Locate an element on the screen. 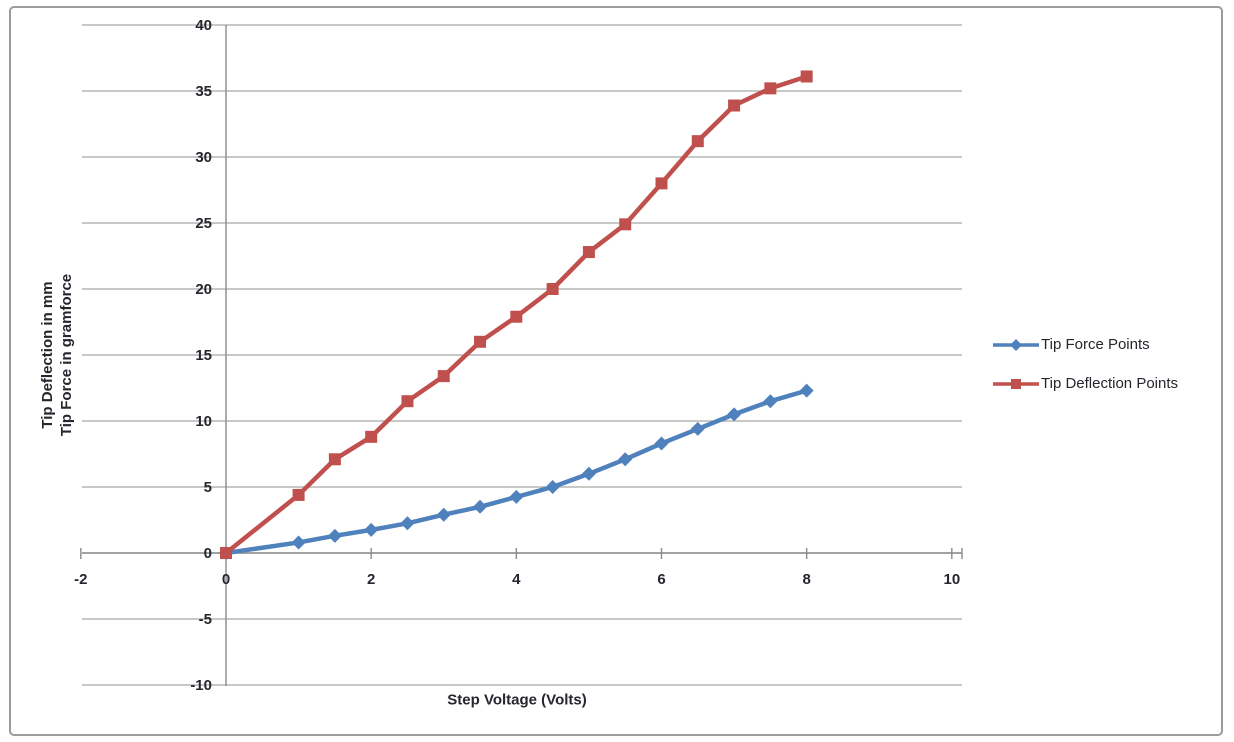 Image resolution: width=1234 pixels, height=742 pixels. y-axis-title-line-2: Tip Force in gramforce is located at coordinates (66, 355).